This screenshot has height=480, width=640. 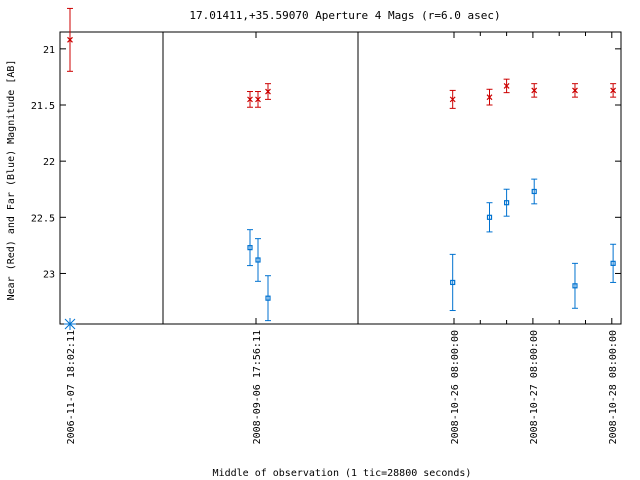 What do you see at coordinates (71, 387) in the screenshot?
I see `x-tick-label: 2006-11-07 18:02:11` at bounding box center [71, 387].